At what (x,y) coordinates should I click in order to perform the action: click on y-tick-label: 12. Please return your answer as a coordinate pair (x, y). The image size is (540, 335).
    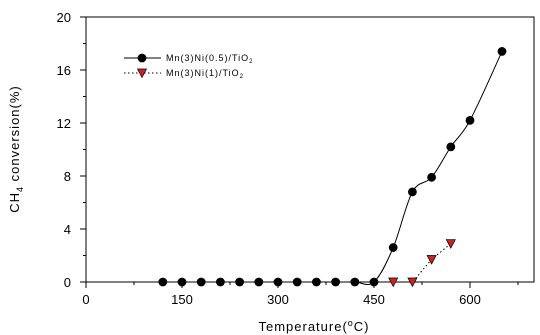
    Looking at the image, I should click on (64, 123).